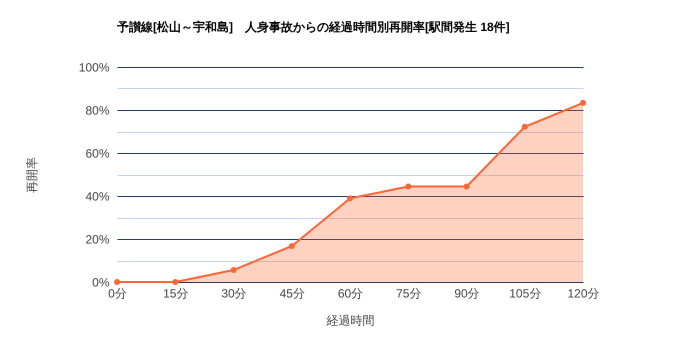 Image resolution: width=700 pixels, height=350 pixels. I want to click on y-tick-label: 100%, so click(94, 67).